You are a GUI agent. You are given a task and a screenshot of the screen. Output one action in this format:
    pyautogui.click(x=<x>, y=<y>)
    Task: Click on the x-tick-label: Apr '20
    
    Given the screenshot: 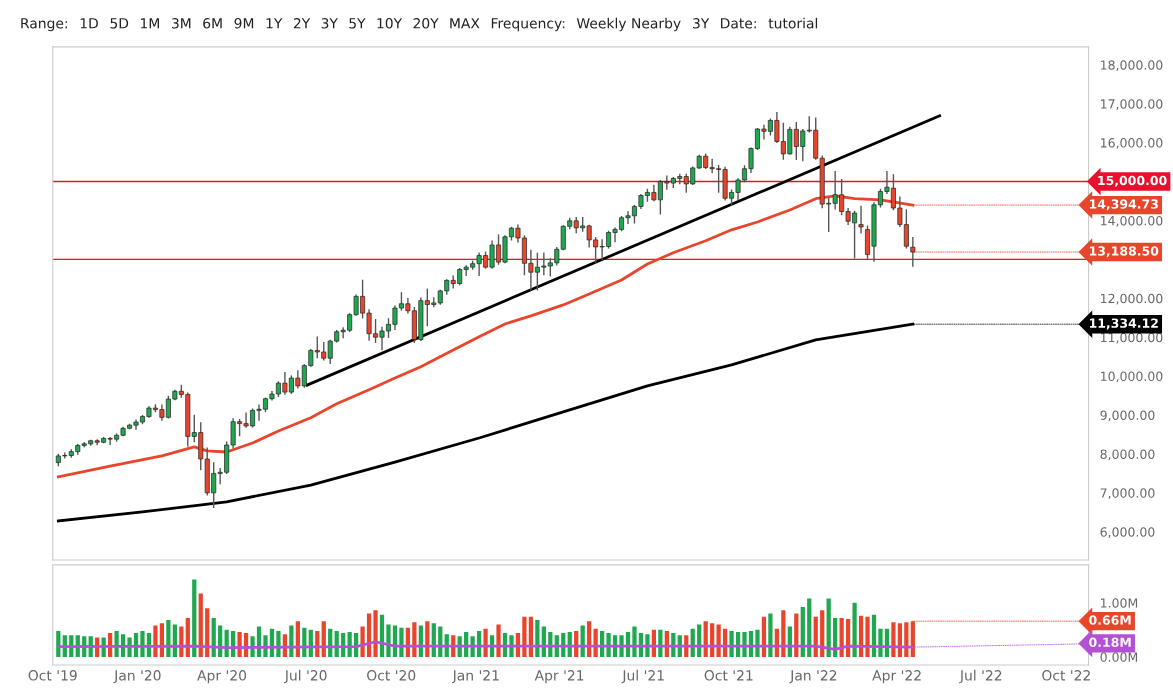 What is the action you would take?
    pyautogui.click(x=222, y=677)
    